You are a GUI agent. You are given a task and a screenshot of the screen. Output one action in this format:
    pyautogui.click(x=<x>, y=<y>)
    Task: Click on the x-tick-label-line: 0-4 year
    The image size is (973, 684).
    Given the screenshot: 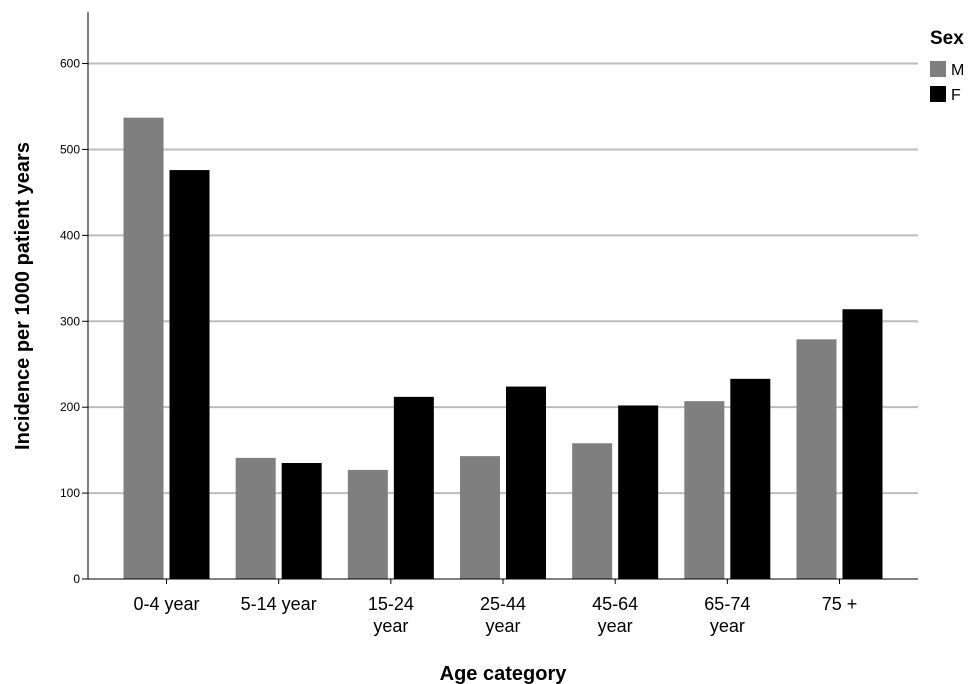 What is the action you would take?
    pyautogui.click(x=166, y=604)
    